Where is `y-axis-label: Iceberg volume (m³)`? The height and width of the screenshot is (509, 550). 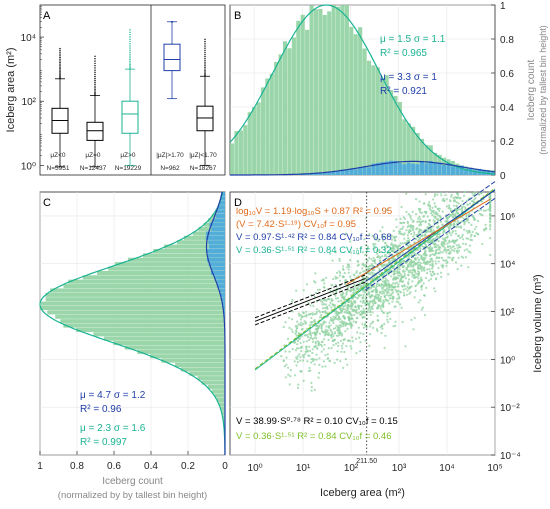
y-axis-label: Iceberg volume (m³) is located at coordinates (538, 323).